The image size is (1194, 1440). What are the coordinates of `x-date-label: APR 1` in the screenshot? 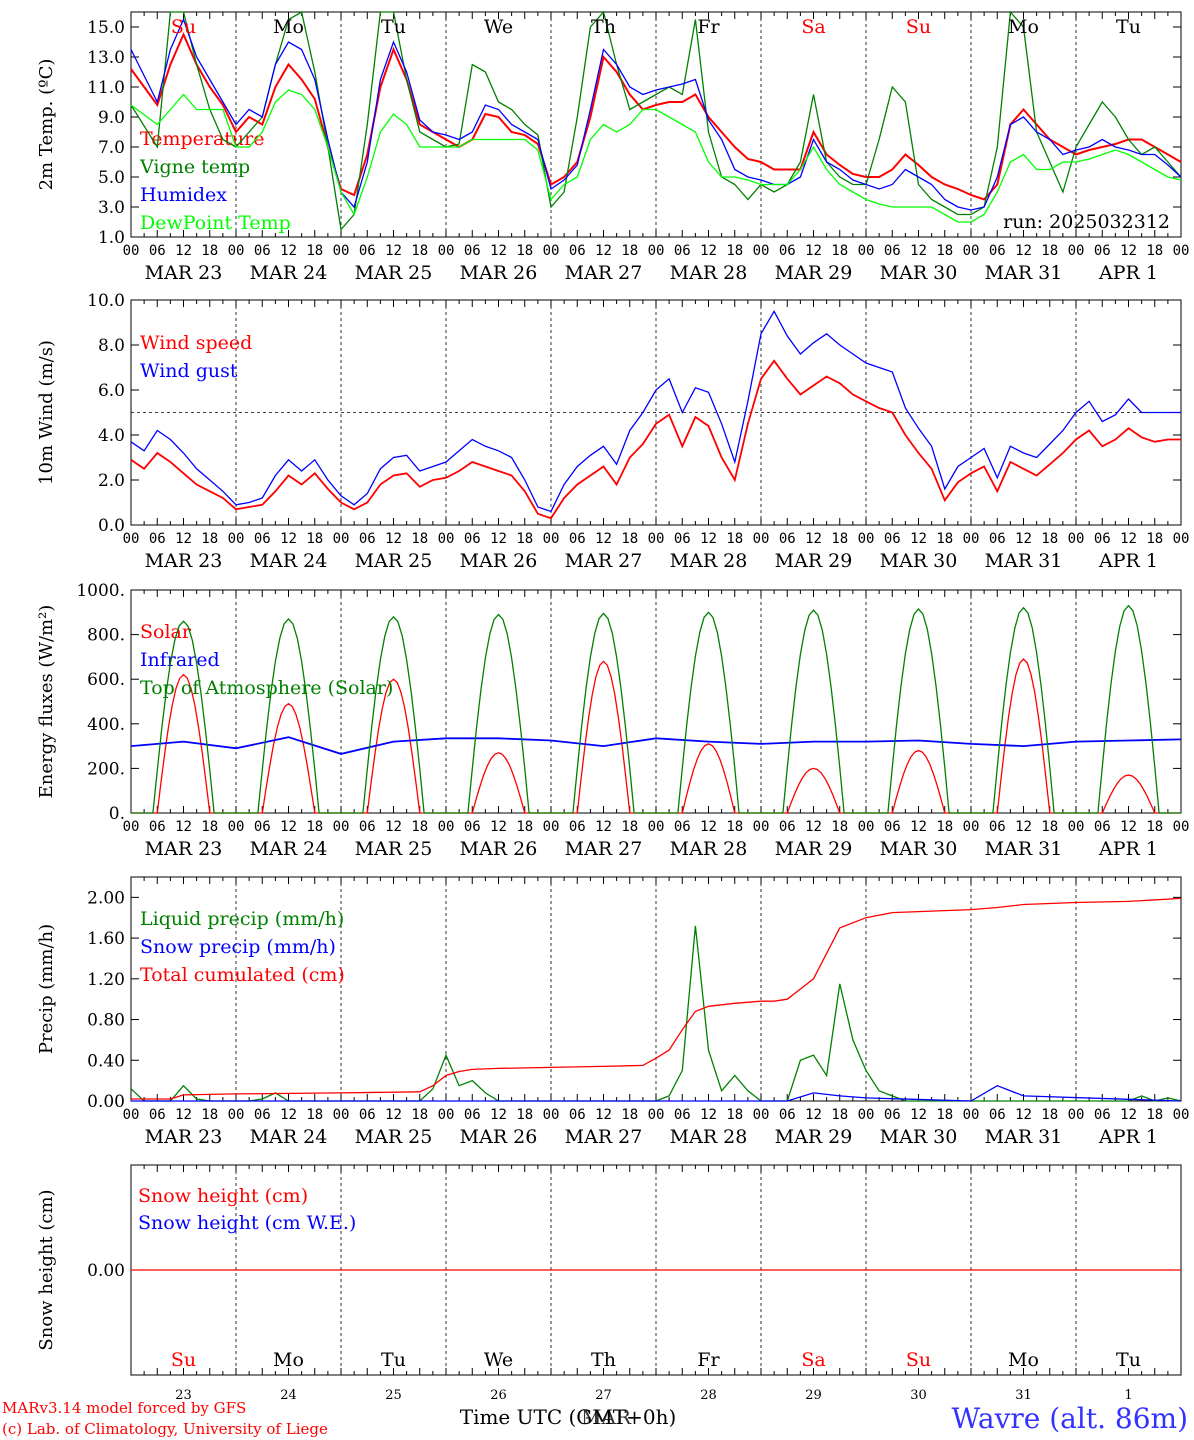 It's located at (1128, 849).